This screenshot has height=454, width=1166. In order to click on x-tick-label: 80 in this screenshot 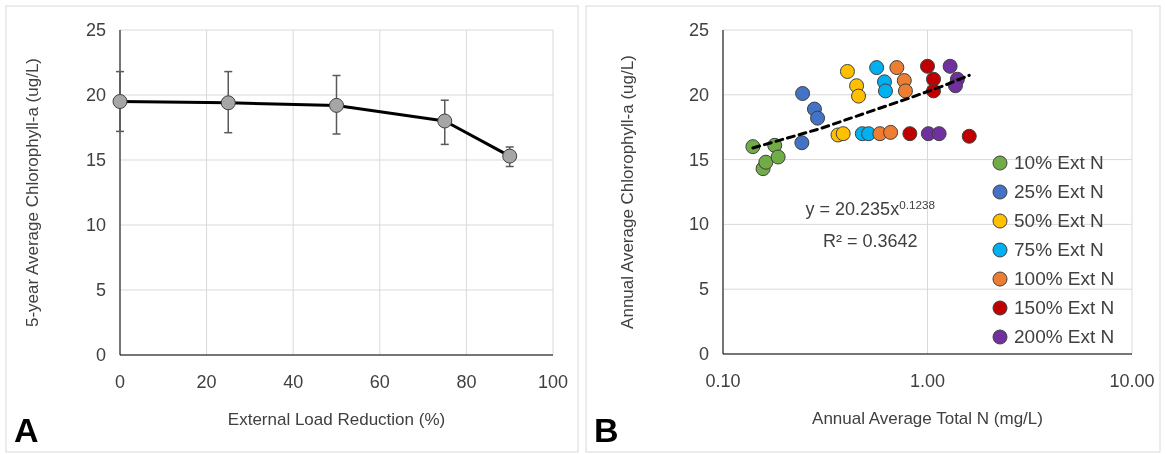, I will do `click(466, 382)`.